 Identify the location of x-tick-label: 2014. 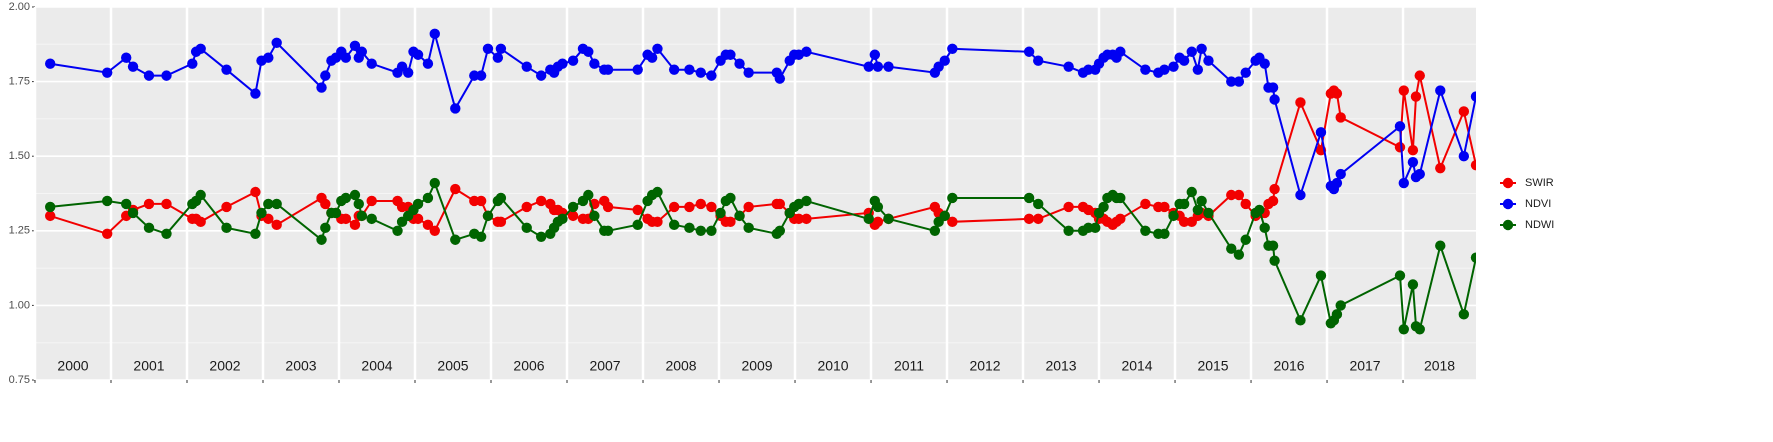
(1136, 366).